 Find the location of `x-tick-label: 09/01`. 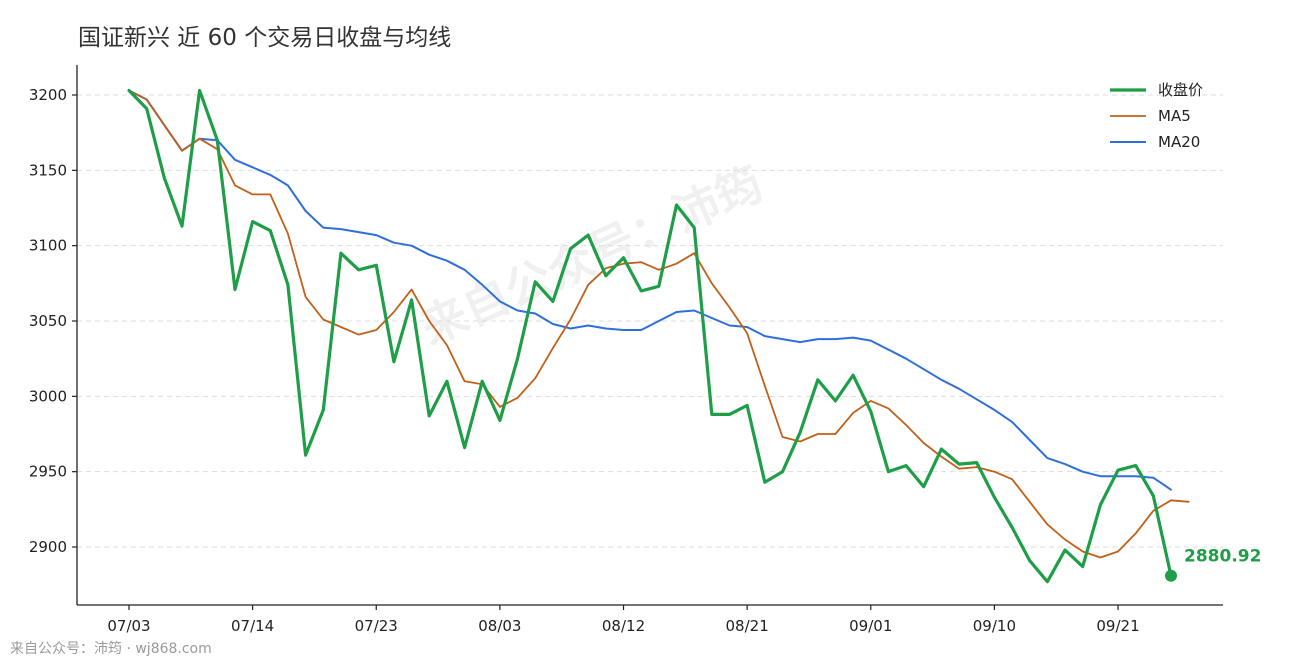

x-tick-label: 09/01 is located at coordinates (870, 626).